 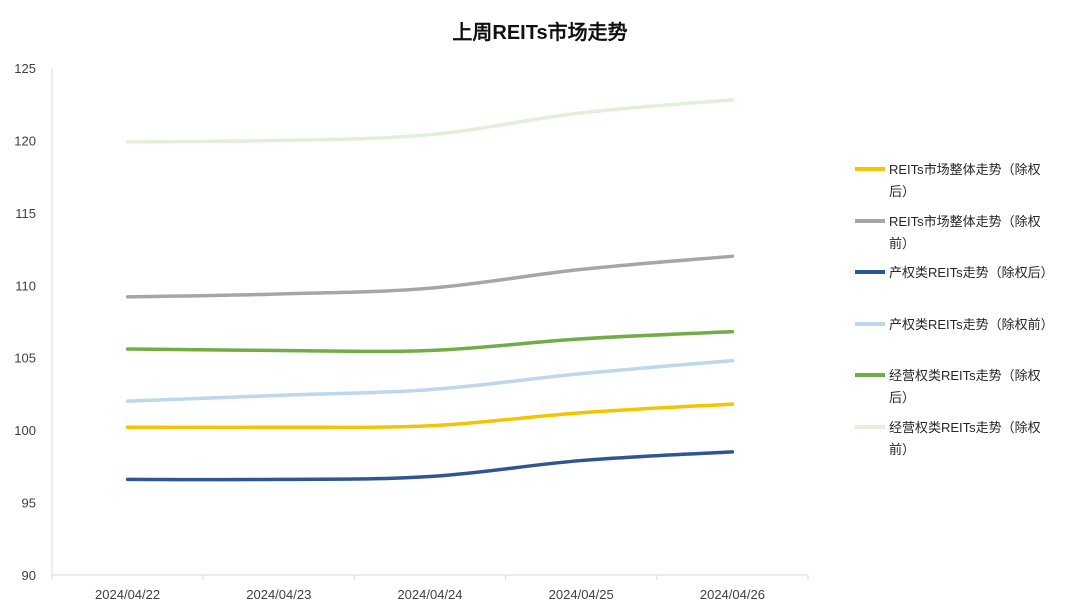 What do you see at coordinates (25, 430) in the screenshot?
I see `y-tick-label: 100` at bounding box center [25, 430].